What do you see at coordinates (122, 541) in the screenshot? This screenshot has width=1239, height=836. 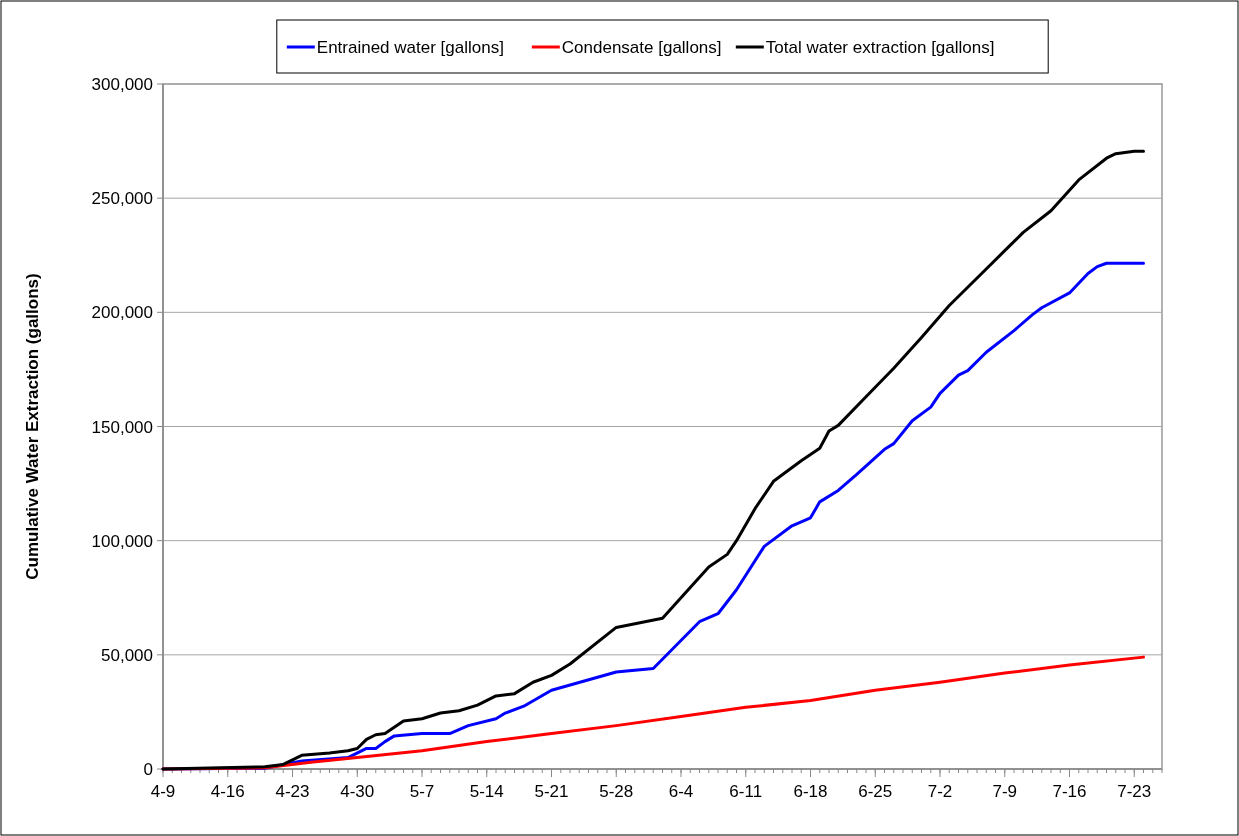 I see `y-tick-label: 100,000` at bounding box center [122, 541].